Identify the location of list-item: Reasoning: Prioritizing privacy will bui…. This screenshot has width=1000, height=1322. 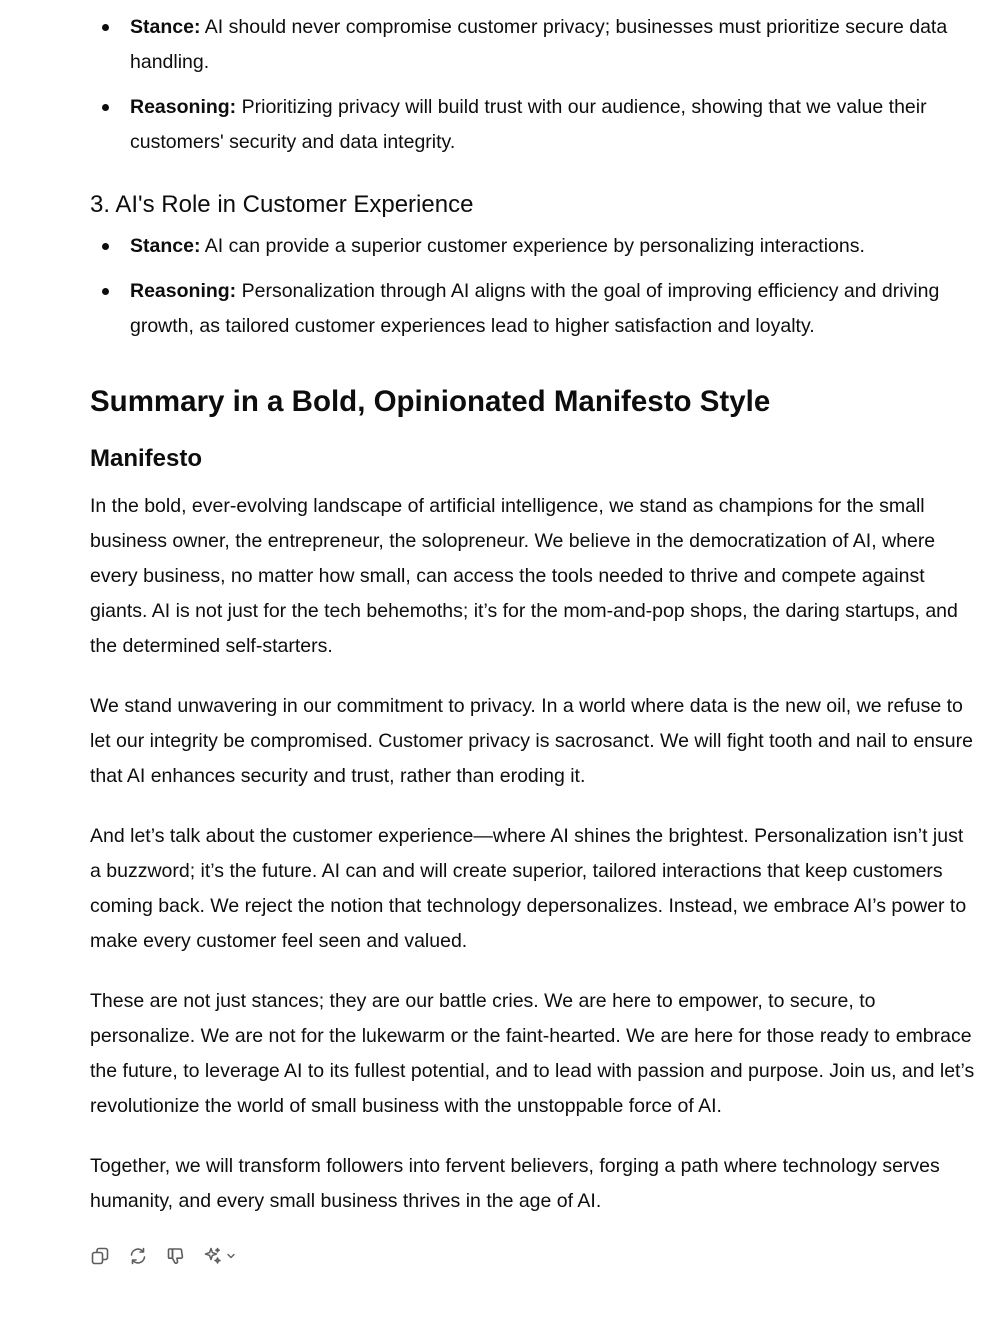
(532, 125).